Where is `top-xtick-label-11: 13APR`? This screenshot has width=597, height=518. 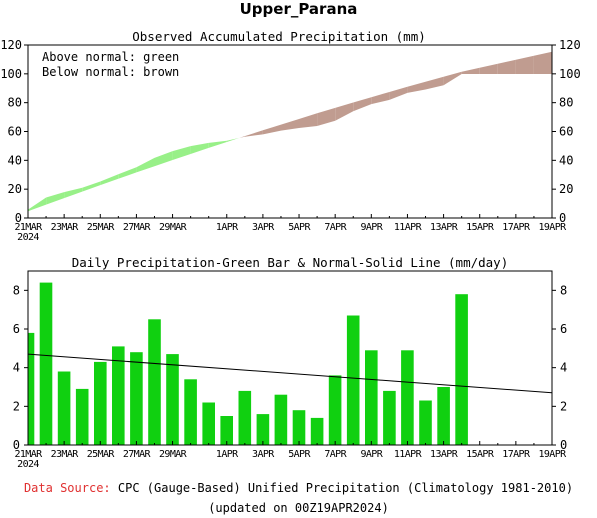 top-xtick-label-11: 13APR is located at coordinates (444, 227).